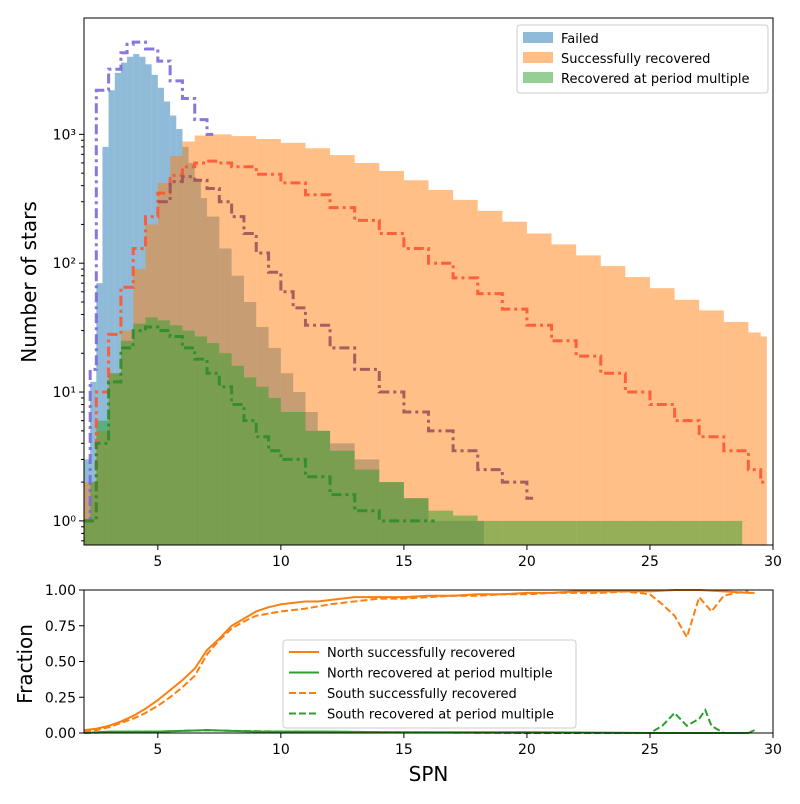 The image size is (800, 804). Describe the element at coordinates (64, 393) in the screenshot. I see `histogram-ytick-label: 10¹` at that location.